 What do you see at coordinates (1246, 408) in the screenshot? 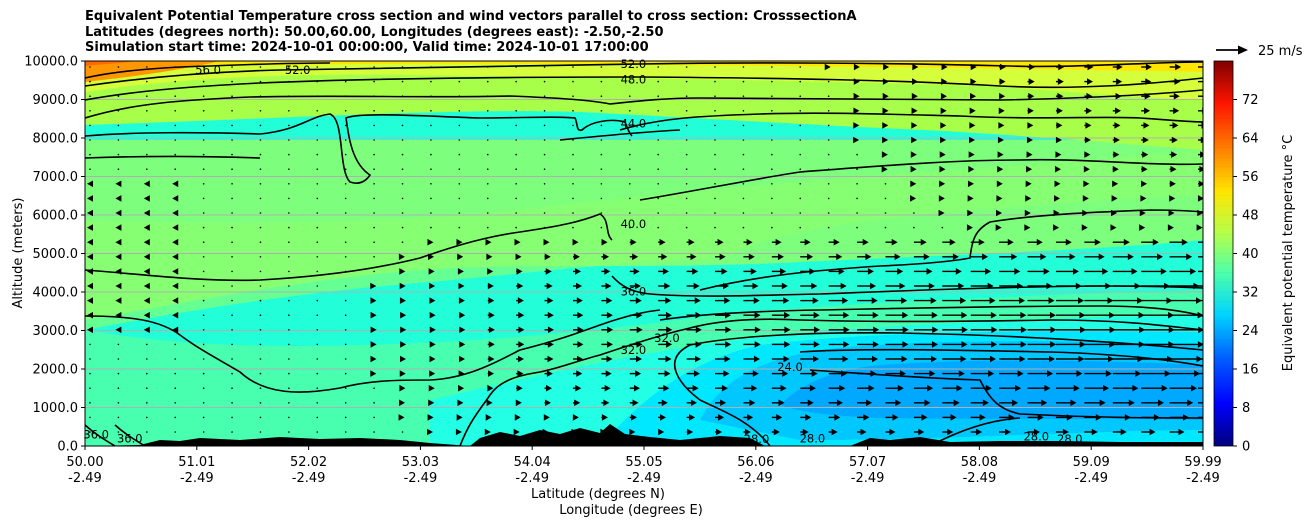
I see `colorbar-tick-label: 8` at bounding box center [1246, 408].